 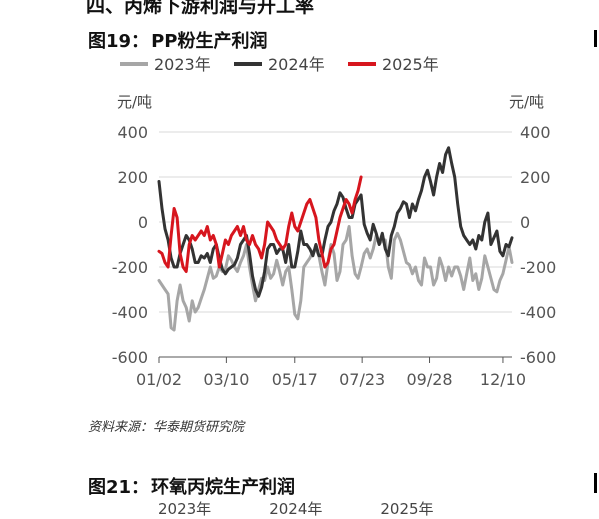 What do you see at coordinates (295, 379) in the screenshot?
I see `x-tick-label-2: 05/17` at bounding box center [295, 379].